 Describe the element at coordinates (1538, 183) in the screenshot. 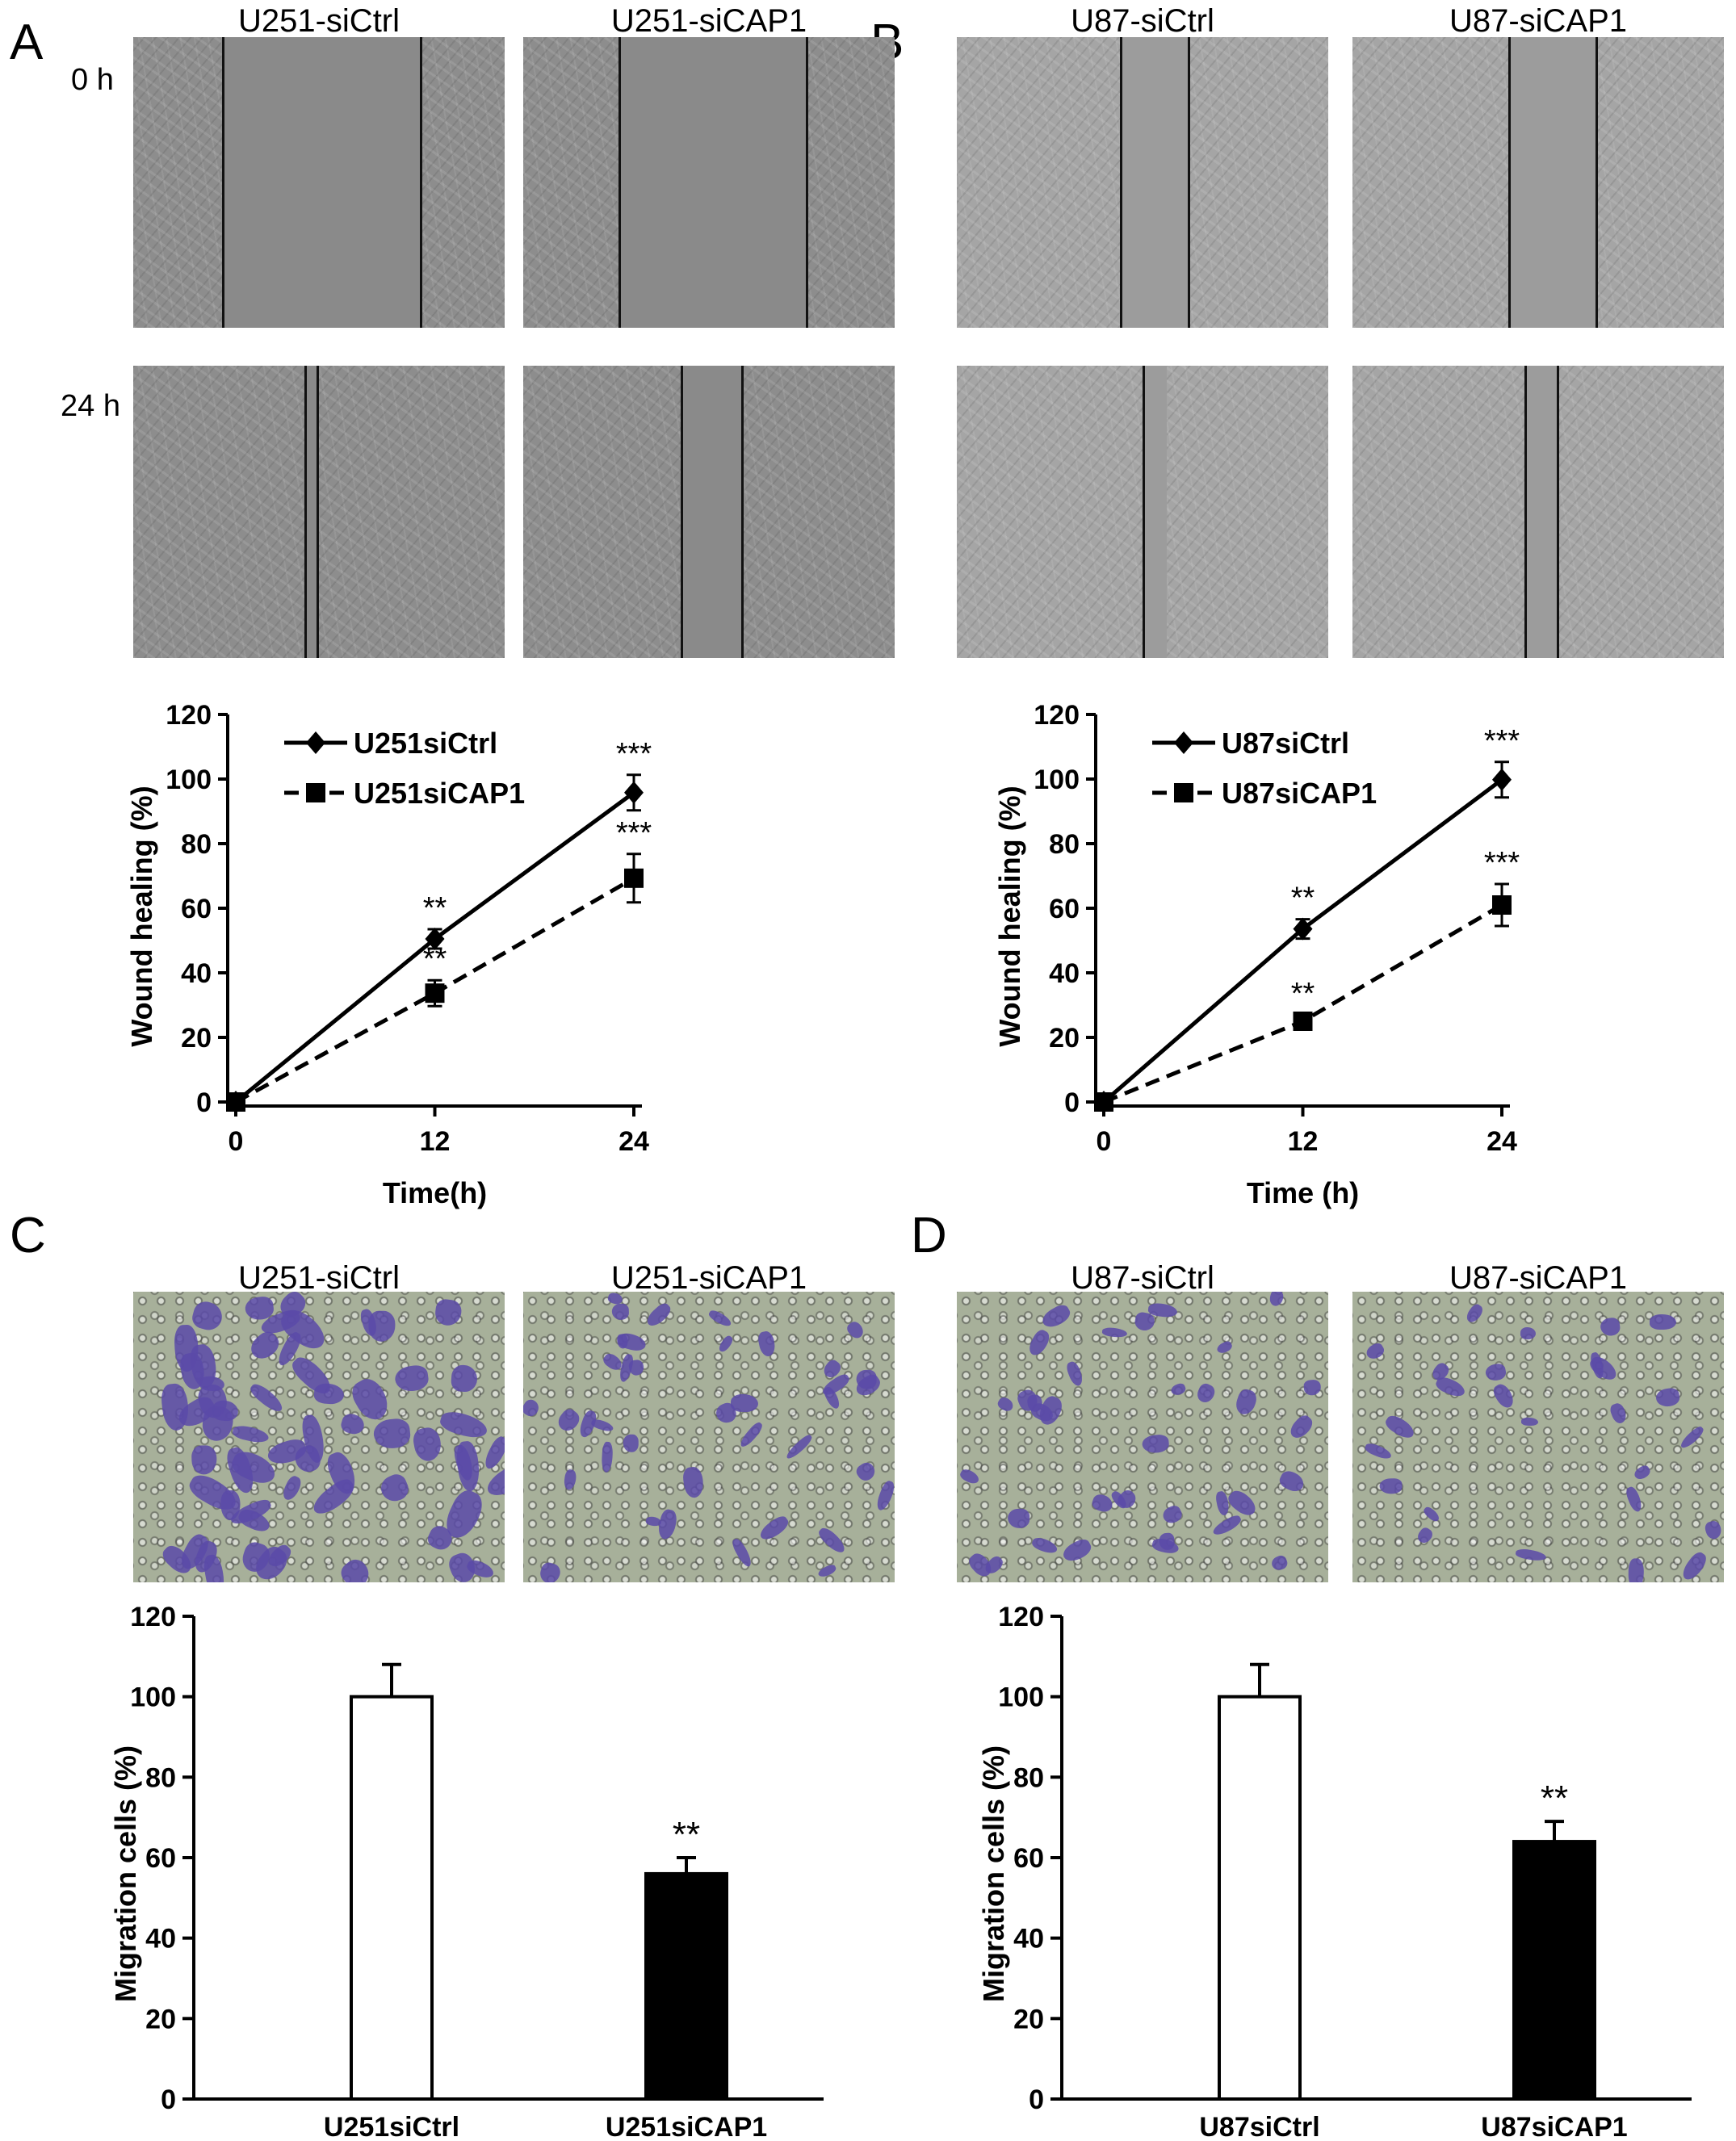

I see `micrograph-u87-sicap1-0h` at that location.